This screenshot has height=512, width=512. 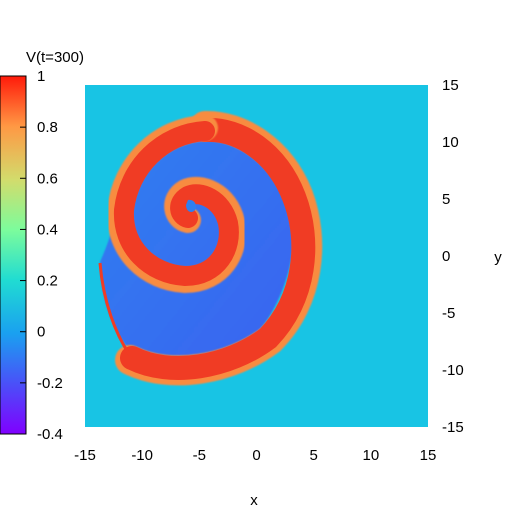 What do you see at coordinates (47, 127) in the screenshot?
I see `colorbar-tick-label: 0.8` at bounding box center [47, 127].